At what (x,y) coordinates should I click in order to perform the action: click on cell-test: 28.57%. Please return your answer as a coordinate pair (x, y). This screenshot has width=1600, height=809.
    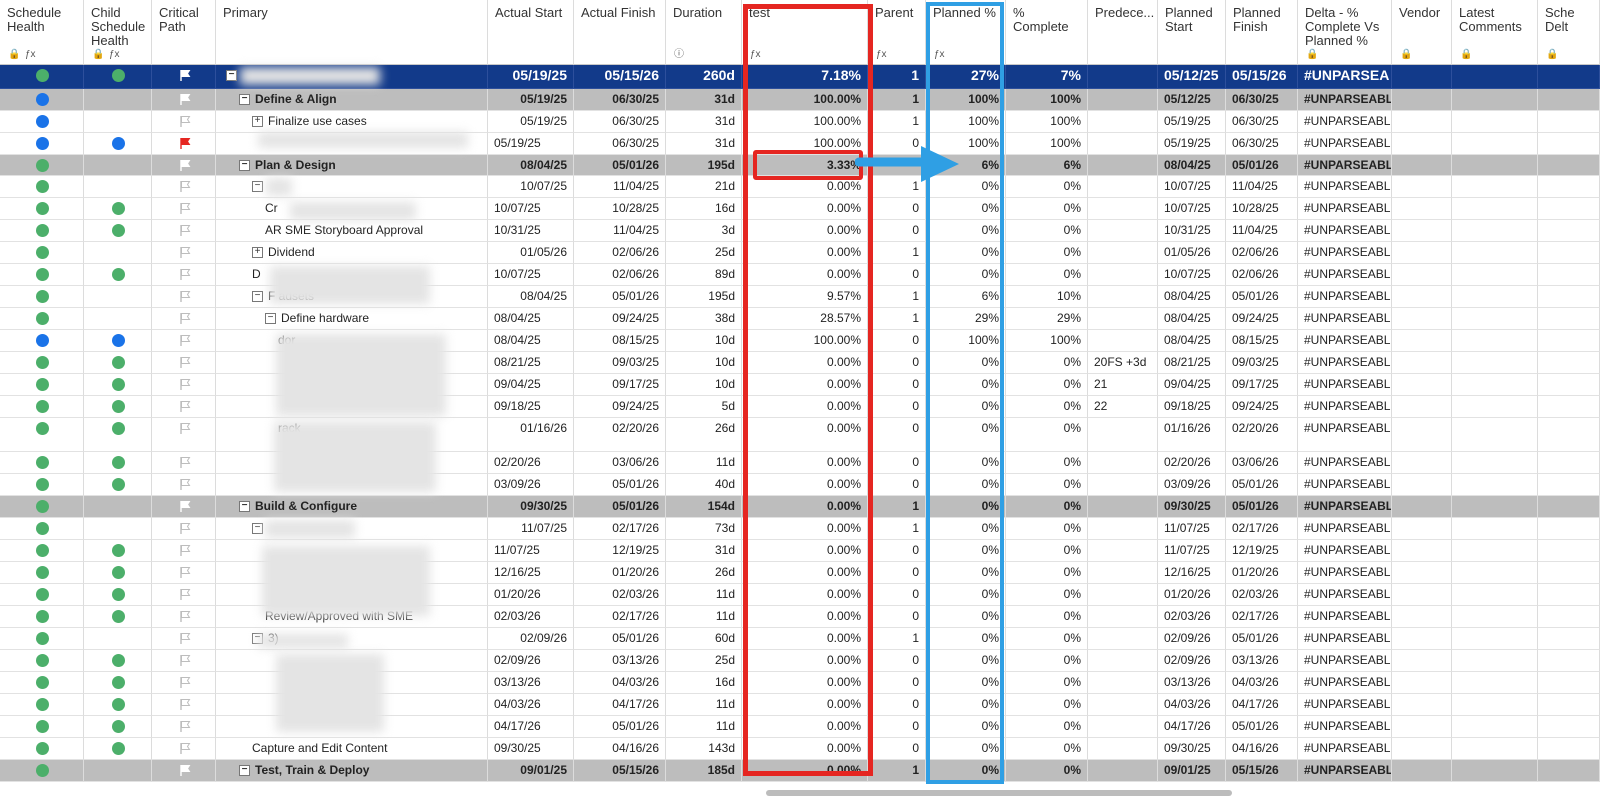
    Looking at the image, I should click on (805, 319).